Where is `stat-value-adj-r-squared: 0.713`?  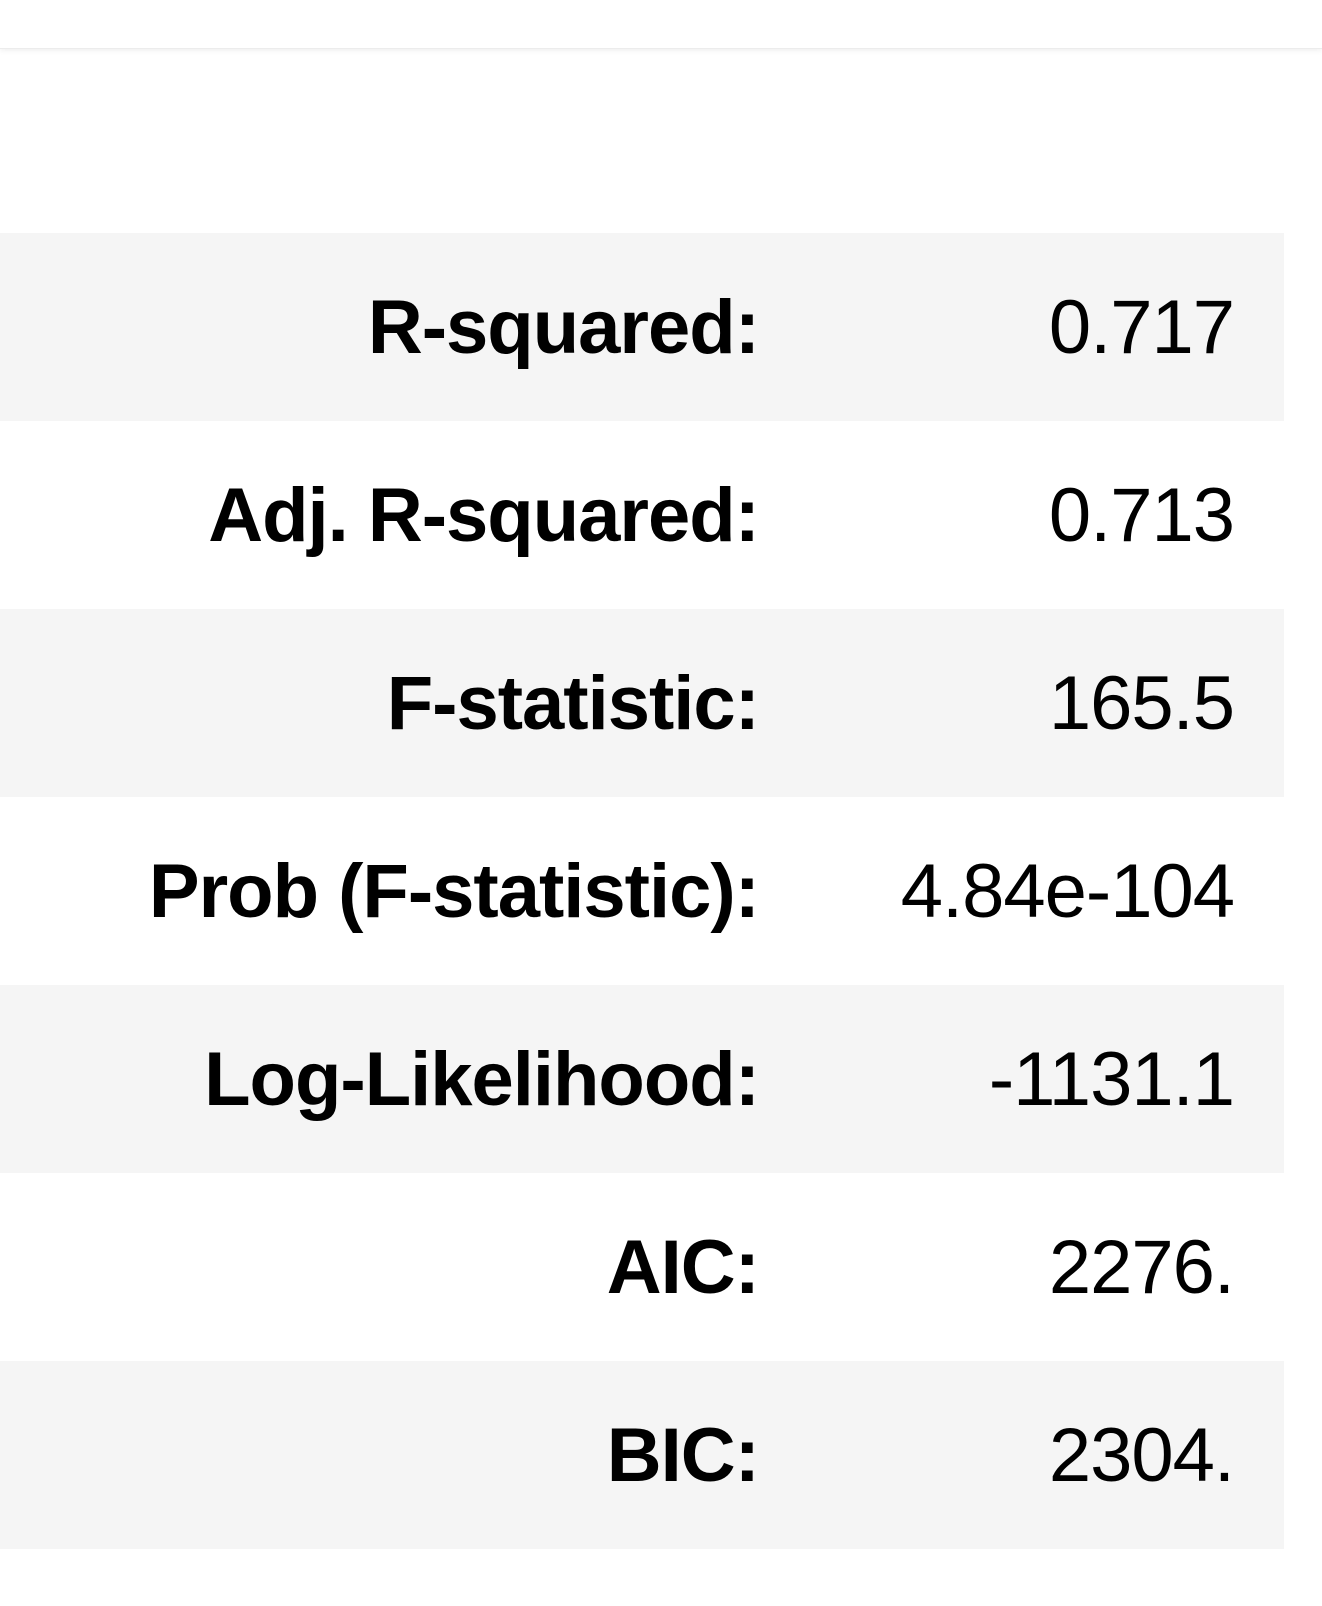 stat-value-adj-r-squared: 0.713 is located at coordinates (1141, 515).